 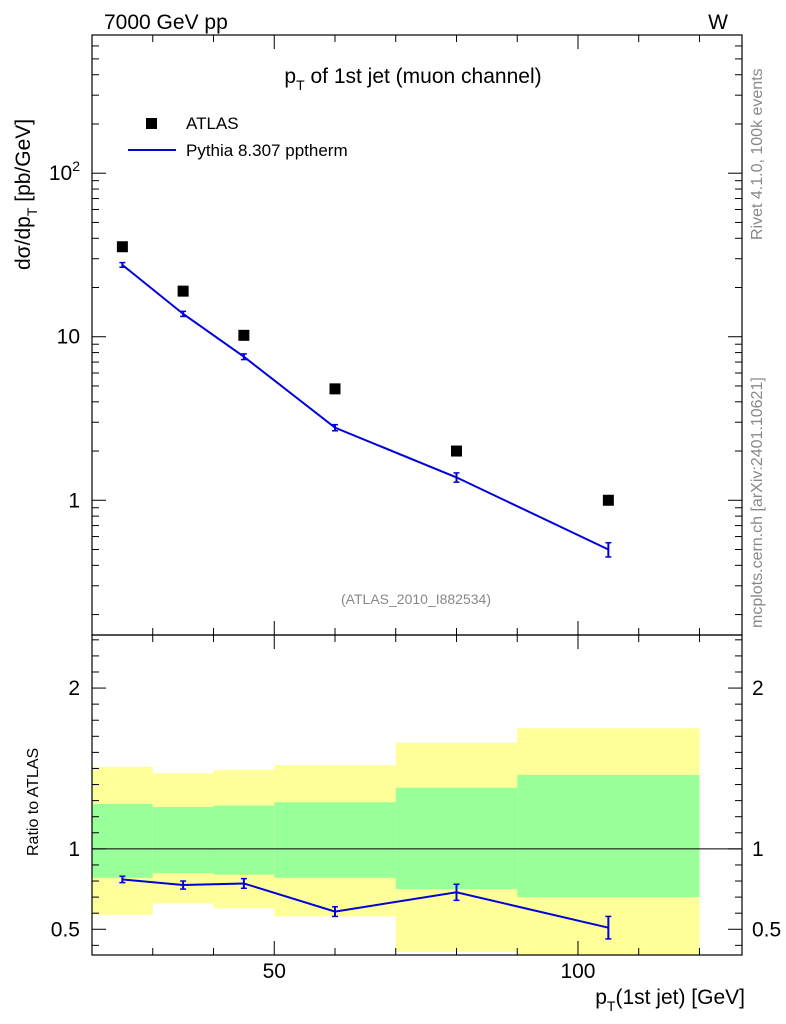 I want to click on x-tick-label: 50, so click(x=274, y=971).